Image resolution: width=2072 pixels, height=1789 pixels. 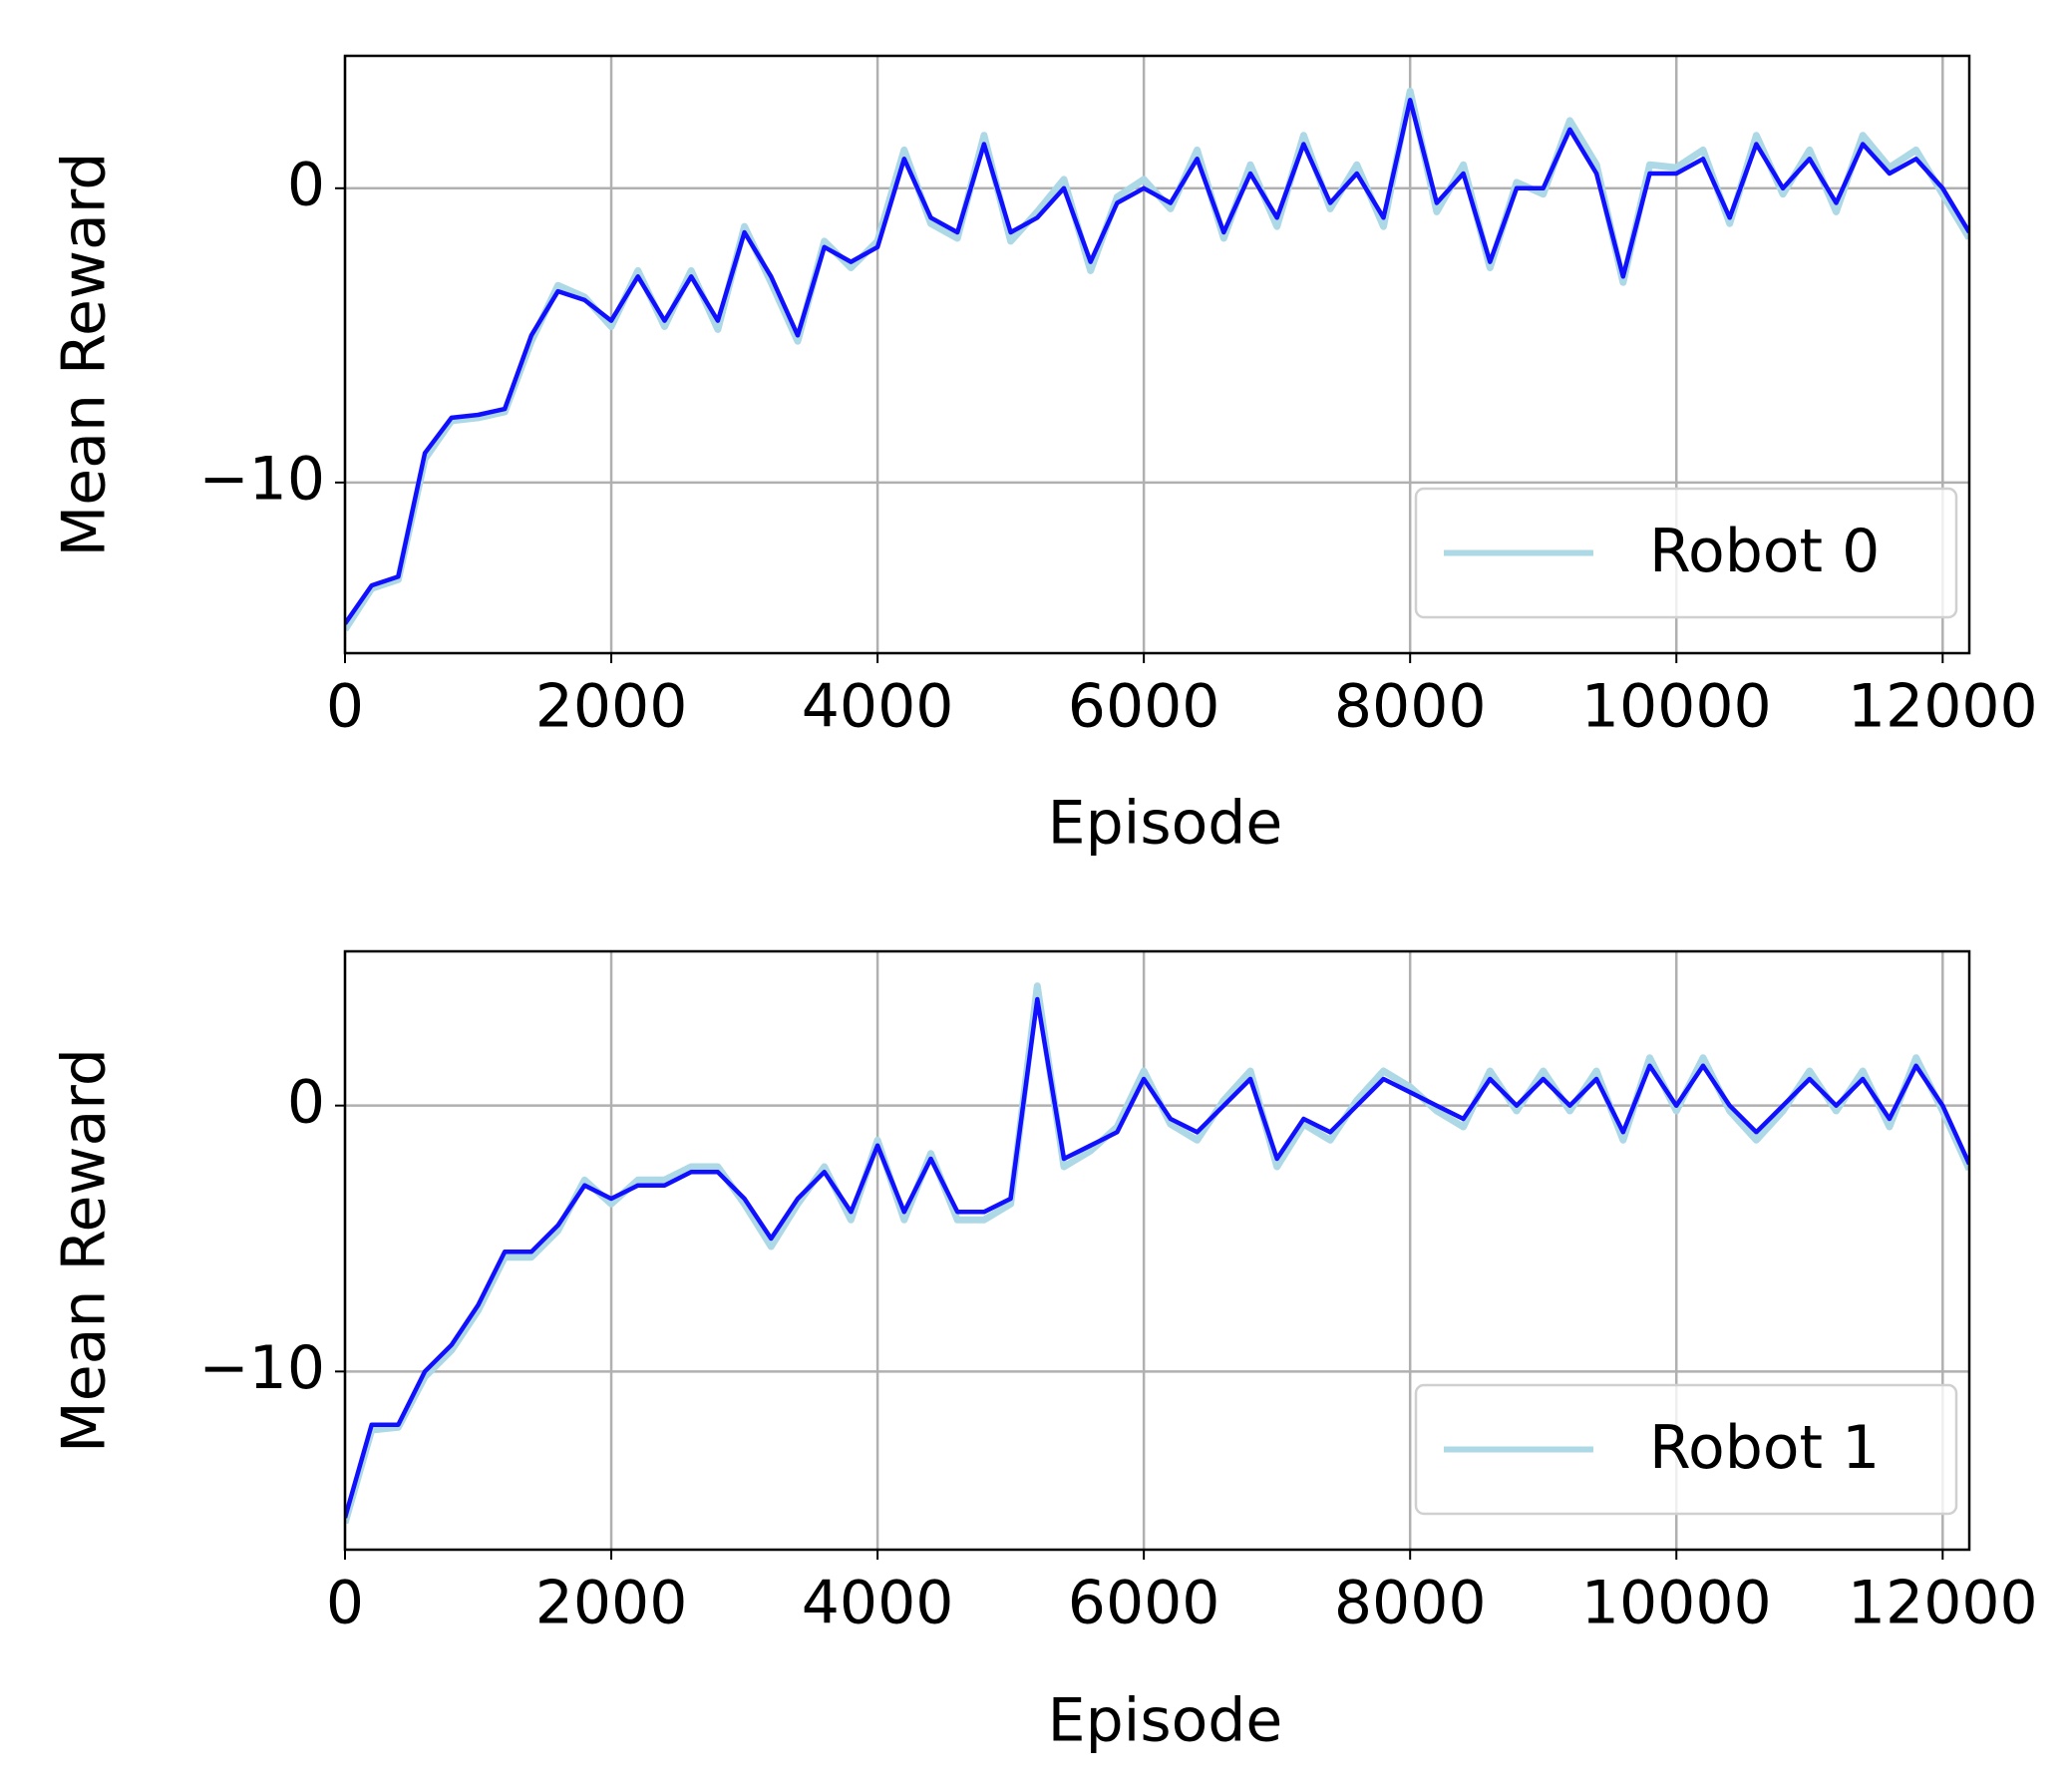 What do you see at coordinates (1764, 1448) in the screenshot?
I see `legend-label: Robot 1` at bounding box center [1764, 1448].